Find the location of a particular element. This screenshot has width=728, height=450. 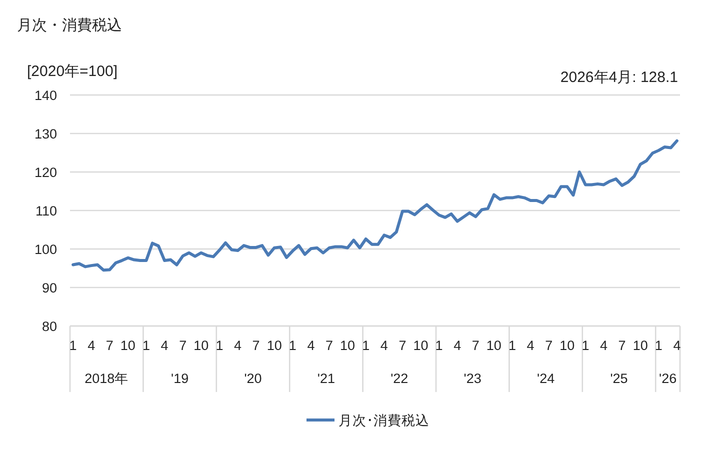

group-label: '22 is located at coordinates (399, 378).